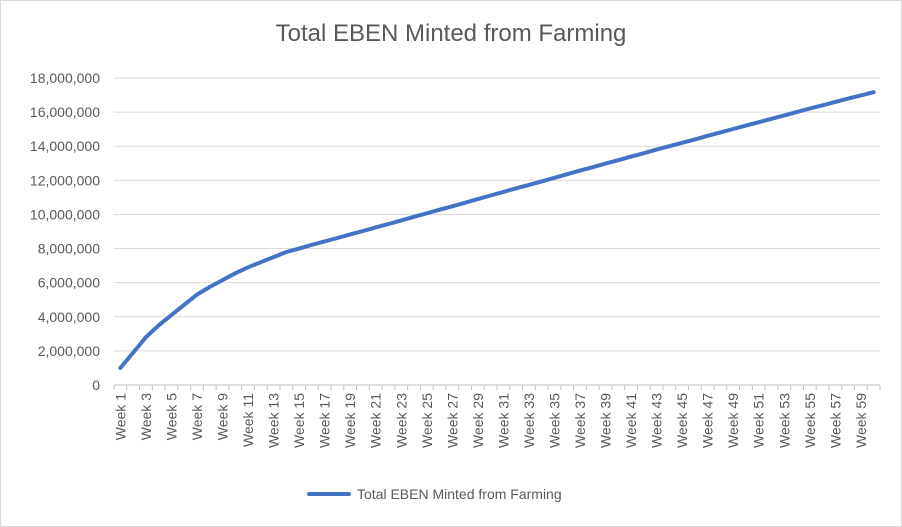 This screenshot has width=902, height=527. What do you see at coordinates (759, 420) in the screenshot?
I see `x-tick-label: Week 51` at bounding box center [759, 420].